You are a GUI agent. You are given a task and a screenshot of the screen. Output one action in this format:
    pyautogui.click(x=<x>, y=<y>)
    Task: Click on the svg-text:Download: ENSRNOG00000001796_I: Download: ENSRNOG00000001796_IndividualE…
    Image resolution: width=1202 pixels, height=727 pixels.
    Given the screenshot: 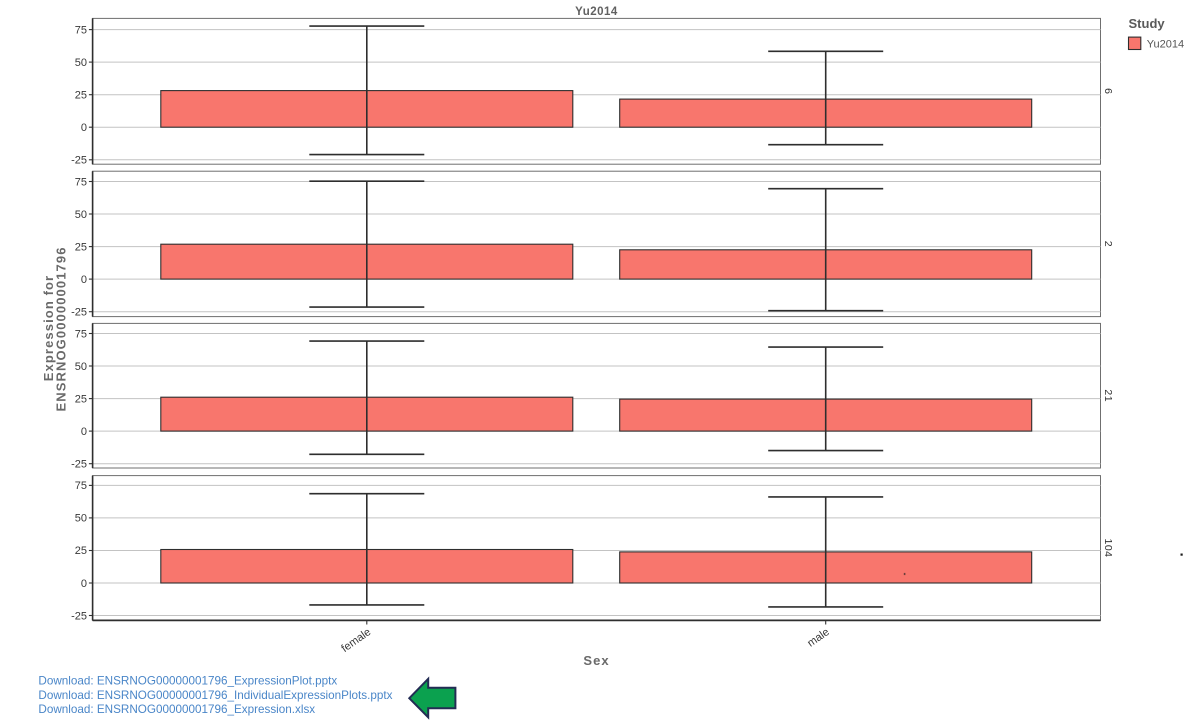 What is the action you would take?
    pyautogui.click(x=215, y=695)
    